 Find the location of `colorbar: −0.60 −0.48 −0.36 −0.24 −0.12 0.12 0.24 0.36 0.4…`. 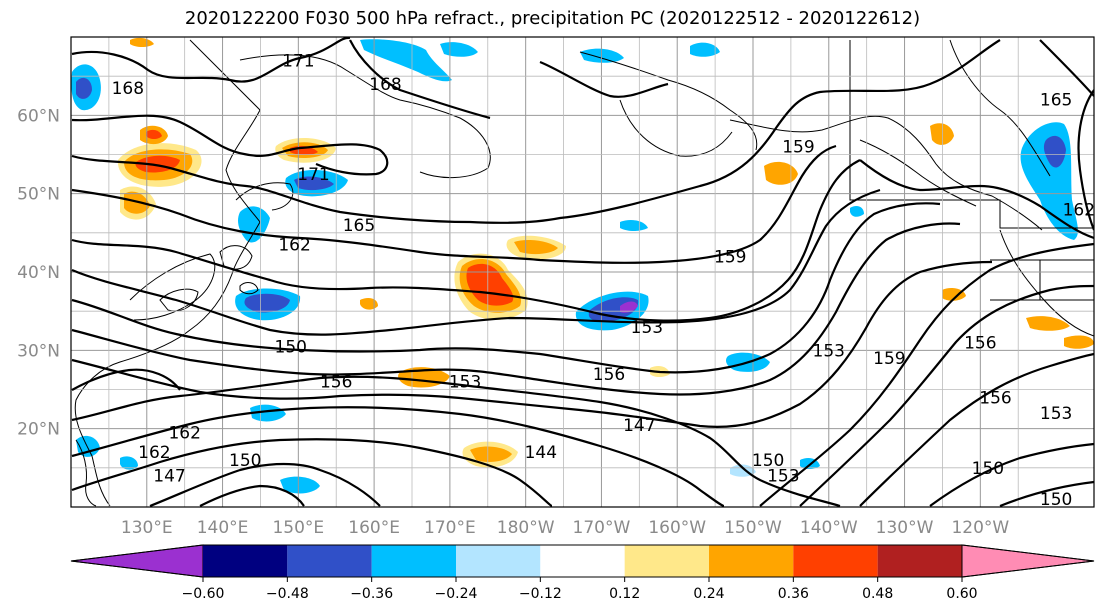

colorbar: −0.60 −0.48 −0.36 −0.24 −0.12 0.12 0.24 0.36 0.4… is located at coordinates (582, 572).